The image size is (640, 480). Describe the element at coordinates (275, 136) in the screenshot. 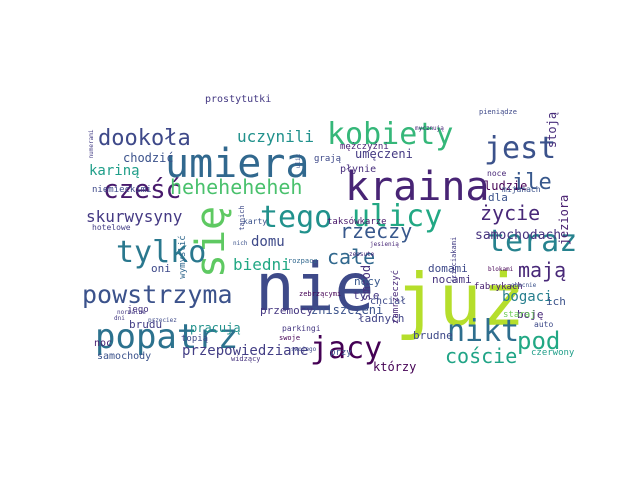

I see `cloud-word: uczynili` at that location.